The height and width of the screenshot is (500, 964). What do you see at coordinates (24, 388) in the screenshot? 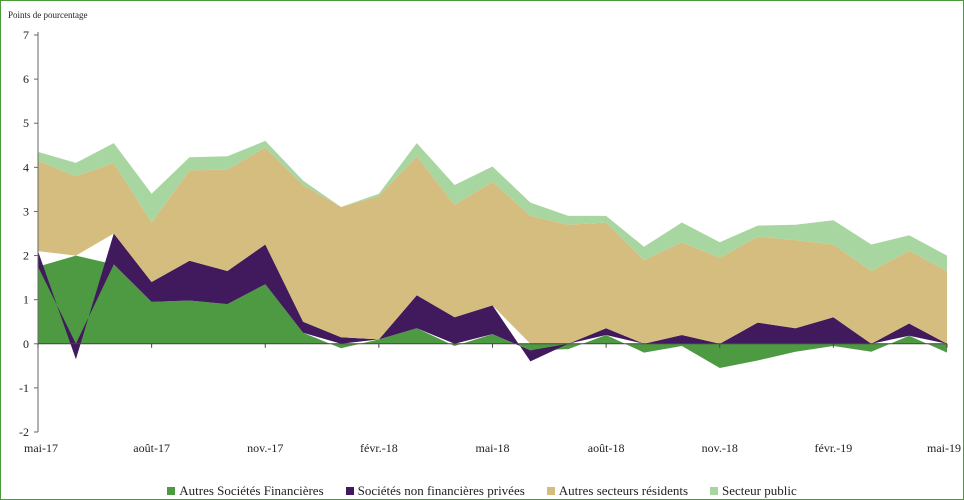
I see `y-tick-label: -1` at bounding box center [24, 388].